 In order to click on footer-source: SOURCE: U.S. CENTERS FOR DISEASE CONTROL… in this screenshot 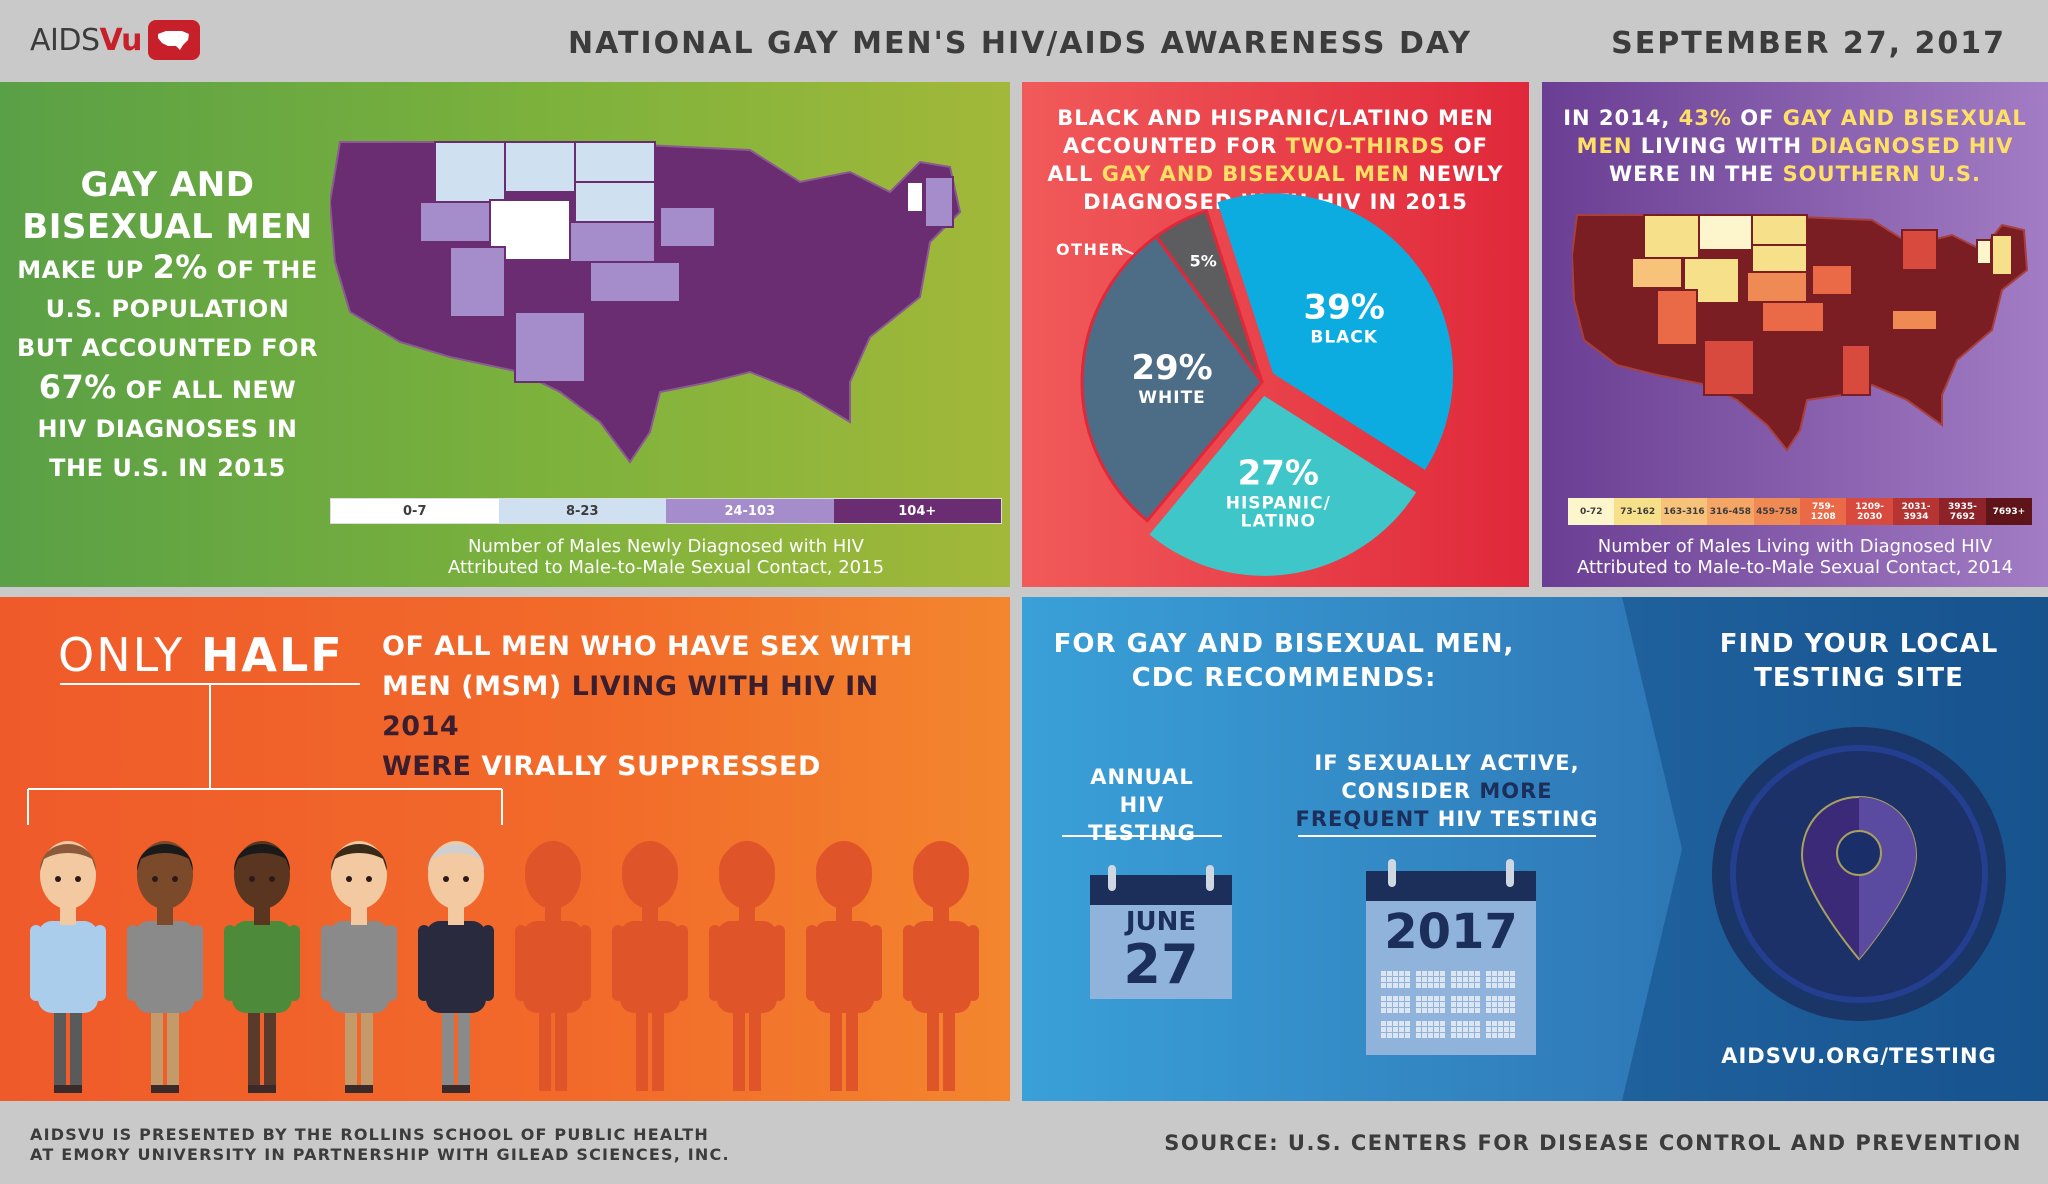, I will do `click(1593, 1143)`.